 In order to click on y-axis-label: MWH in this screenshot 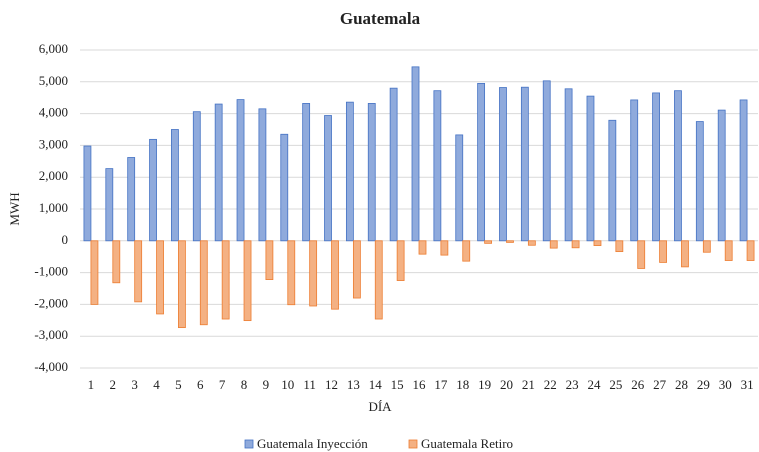, I will do `click(14, 208)`.